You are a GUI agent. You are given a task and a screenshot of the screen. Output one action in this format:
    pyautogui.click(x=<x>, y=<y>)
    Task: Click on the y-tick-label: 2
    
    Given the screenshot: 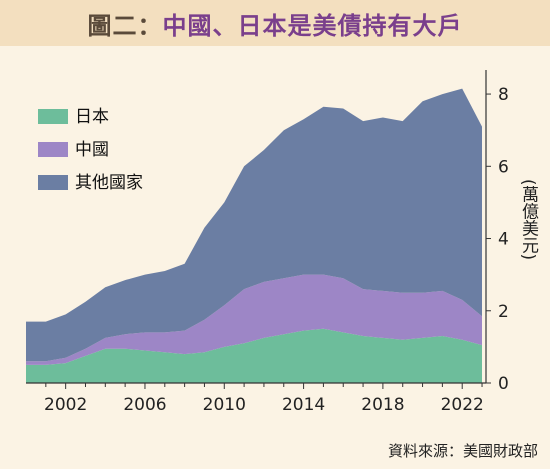 What is the action you would take?
    pyautogui.click(x=503, y=312)
    